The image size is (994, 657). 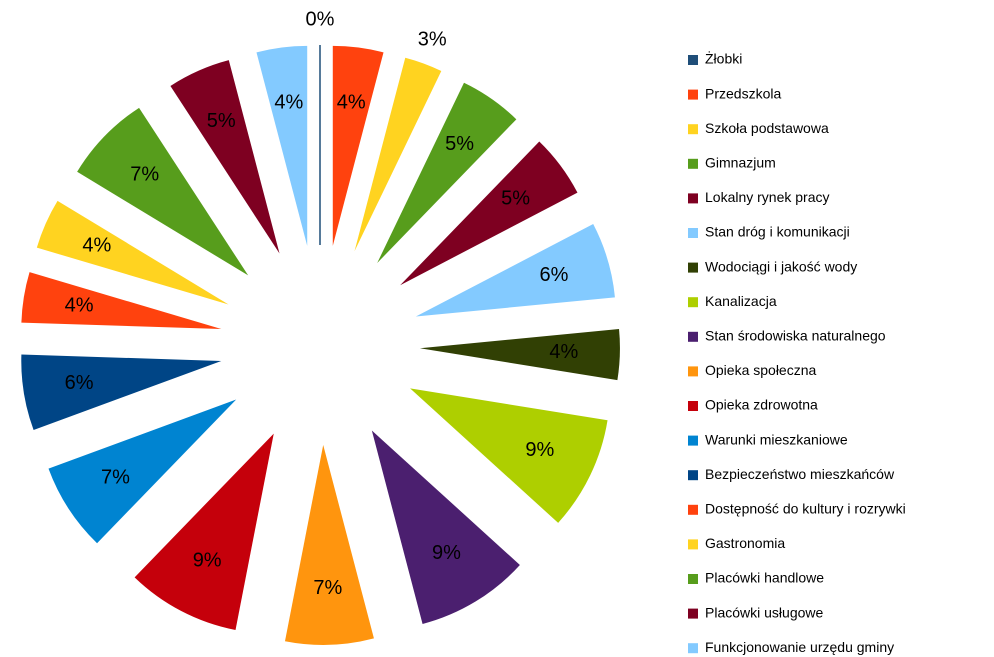 What do you see at coordinates (767, 197) in the screenshot?
I see `legend-label: Lokalny rynek pracy` at bounding box center [767, 197].